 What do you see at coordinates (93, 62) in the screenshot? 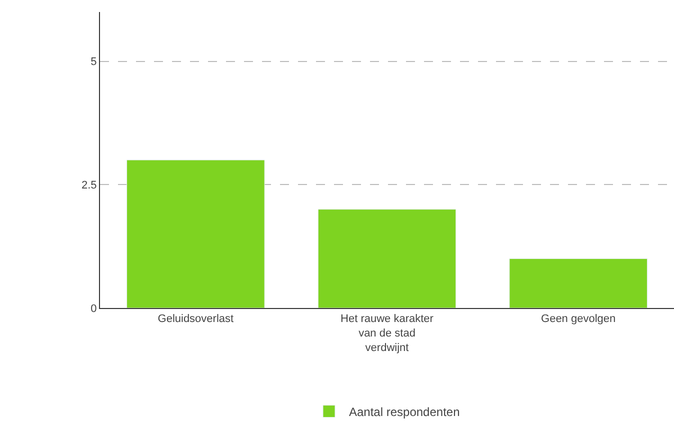
I see `y-tick-label: 5` at bounding box center [93, 62].